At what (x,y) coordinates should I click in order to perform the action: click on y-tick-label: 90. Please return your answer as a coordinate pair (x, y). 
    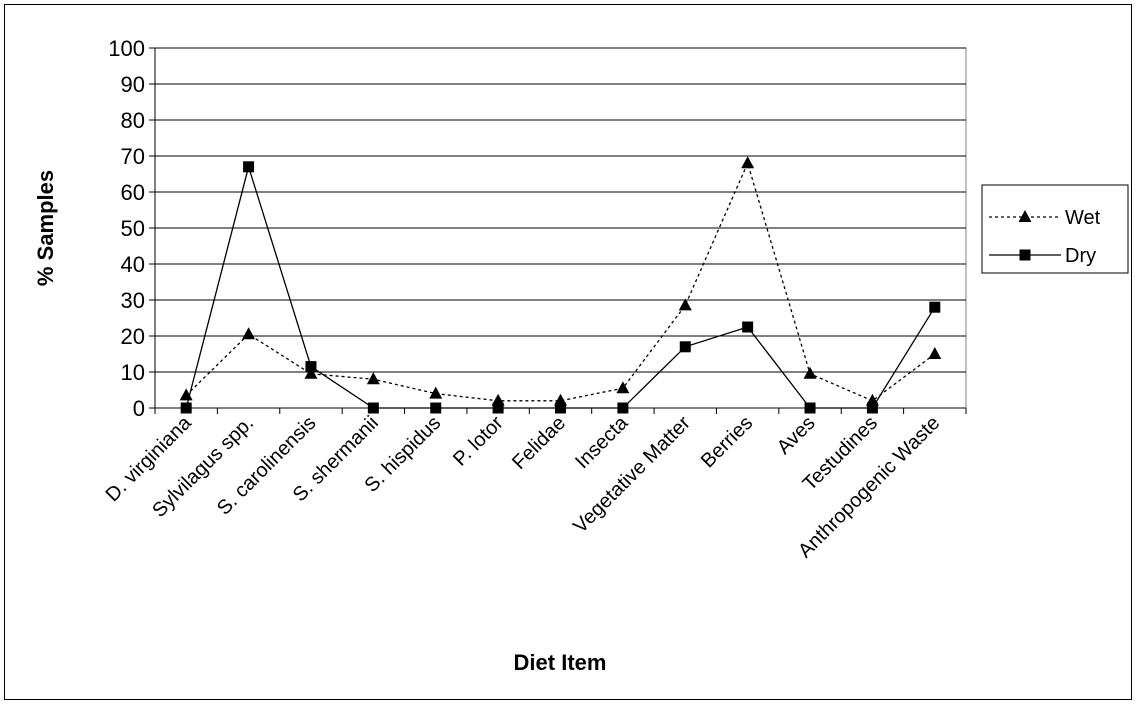
    Looking at the image, I should click on (133, 84).